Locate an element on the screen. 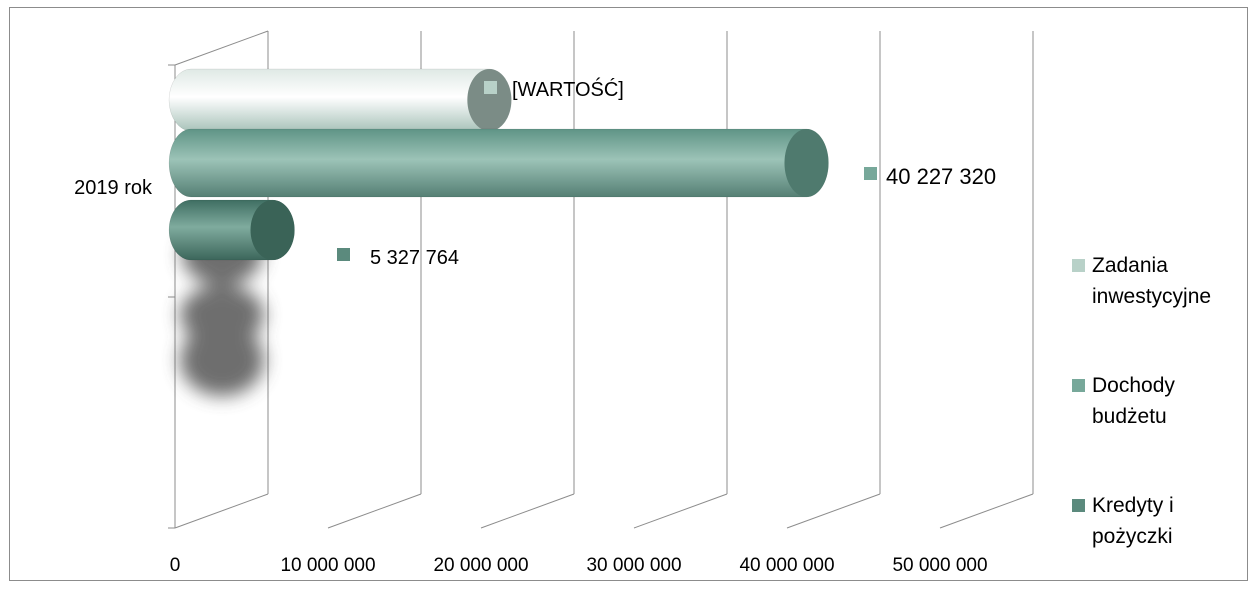 This screenshot has height=610, width=1249. legend-item-dochody: Dochody budżetu is located at coordinates (1157, 430).